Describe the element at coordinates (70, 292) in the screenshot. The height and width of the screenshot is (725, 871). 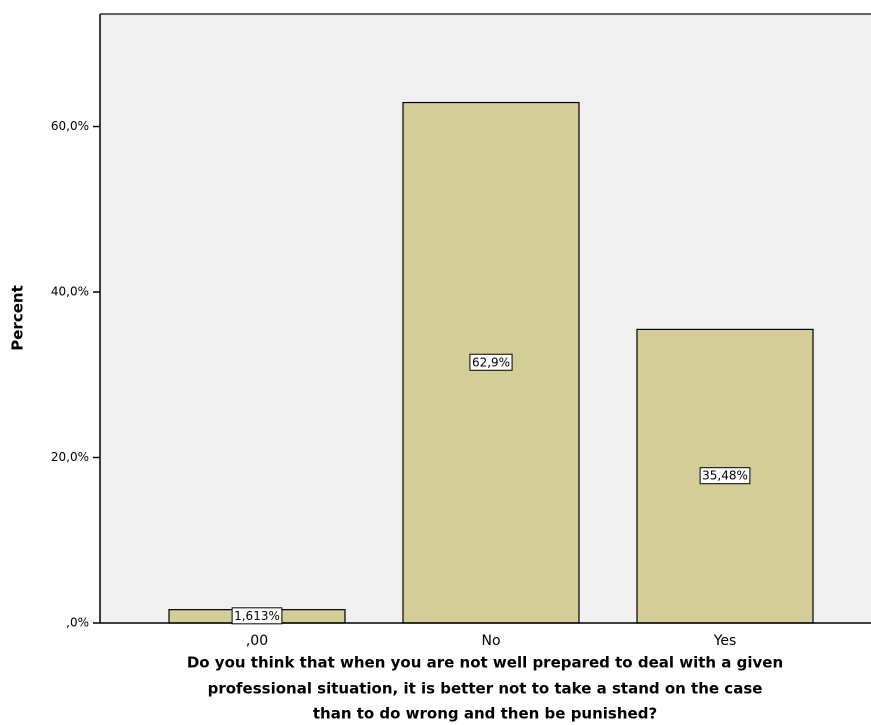
I see `y-tick-label: 40,0%` at that location.